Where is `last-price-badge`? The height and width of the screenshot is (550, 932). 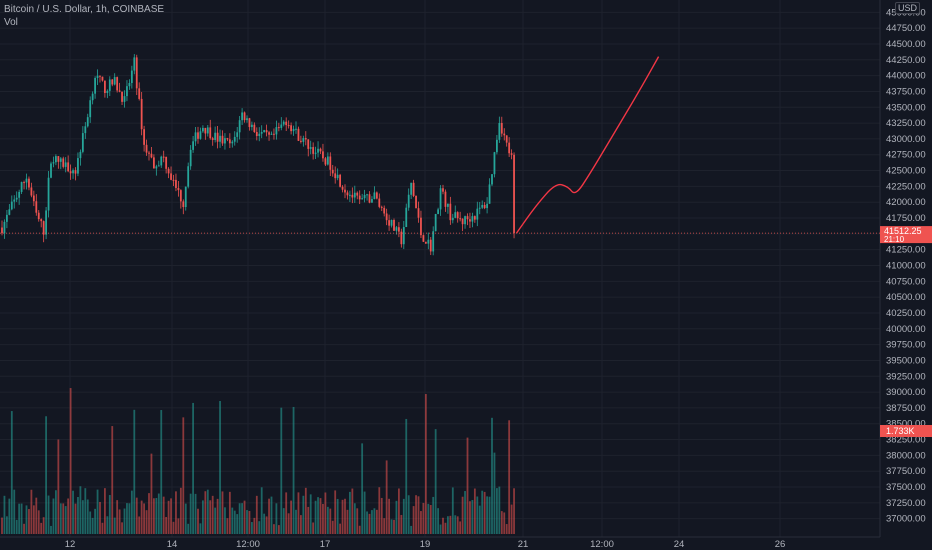
last-price-badge is located at coordinates (906, 235).